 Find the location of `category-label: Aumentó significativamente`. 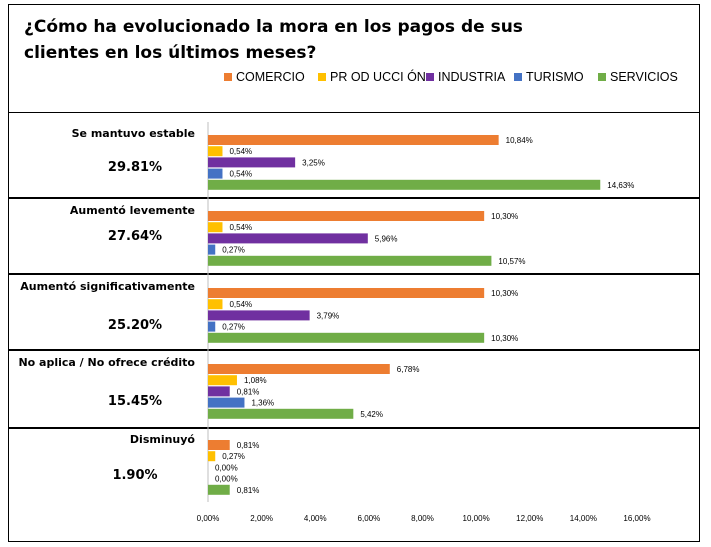

category-label: Aumentó significativamente is located at coordinates (107, 286).